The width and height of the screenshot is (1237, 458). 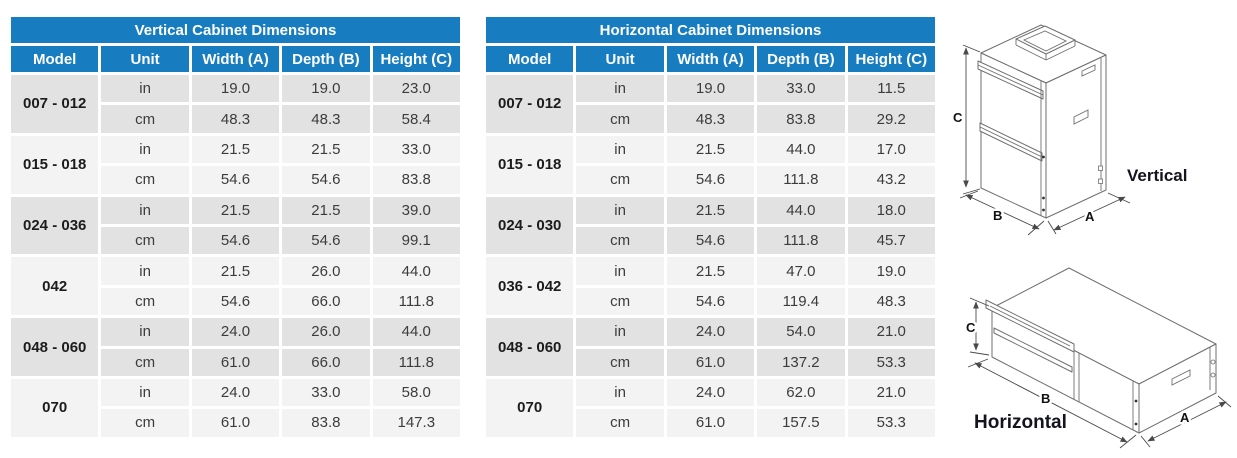 I want to click on value-cell: 137.2, so click(x=801, y=362).